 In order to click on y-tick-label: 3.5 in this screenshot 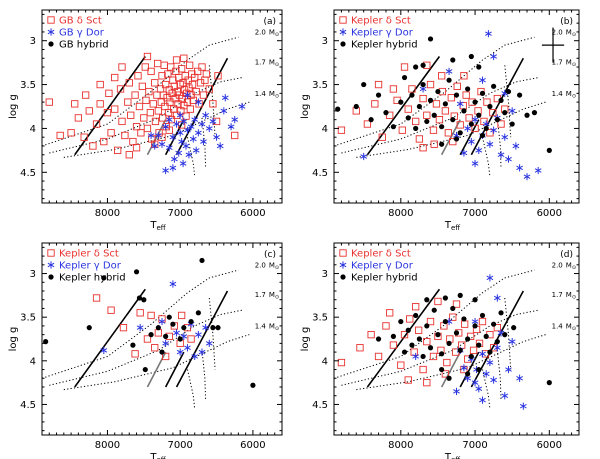, I will do `click(28, 318)`.